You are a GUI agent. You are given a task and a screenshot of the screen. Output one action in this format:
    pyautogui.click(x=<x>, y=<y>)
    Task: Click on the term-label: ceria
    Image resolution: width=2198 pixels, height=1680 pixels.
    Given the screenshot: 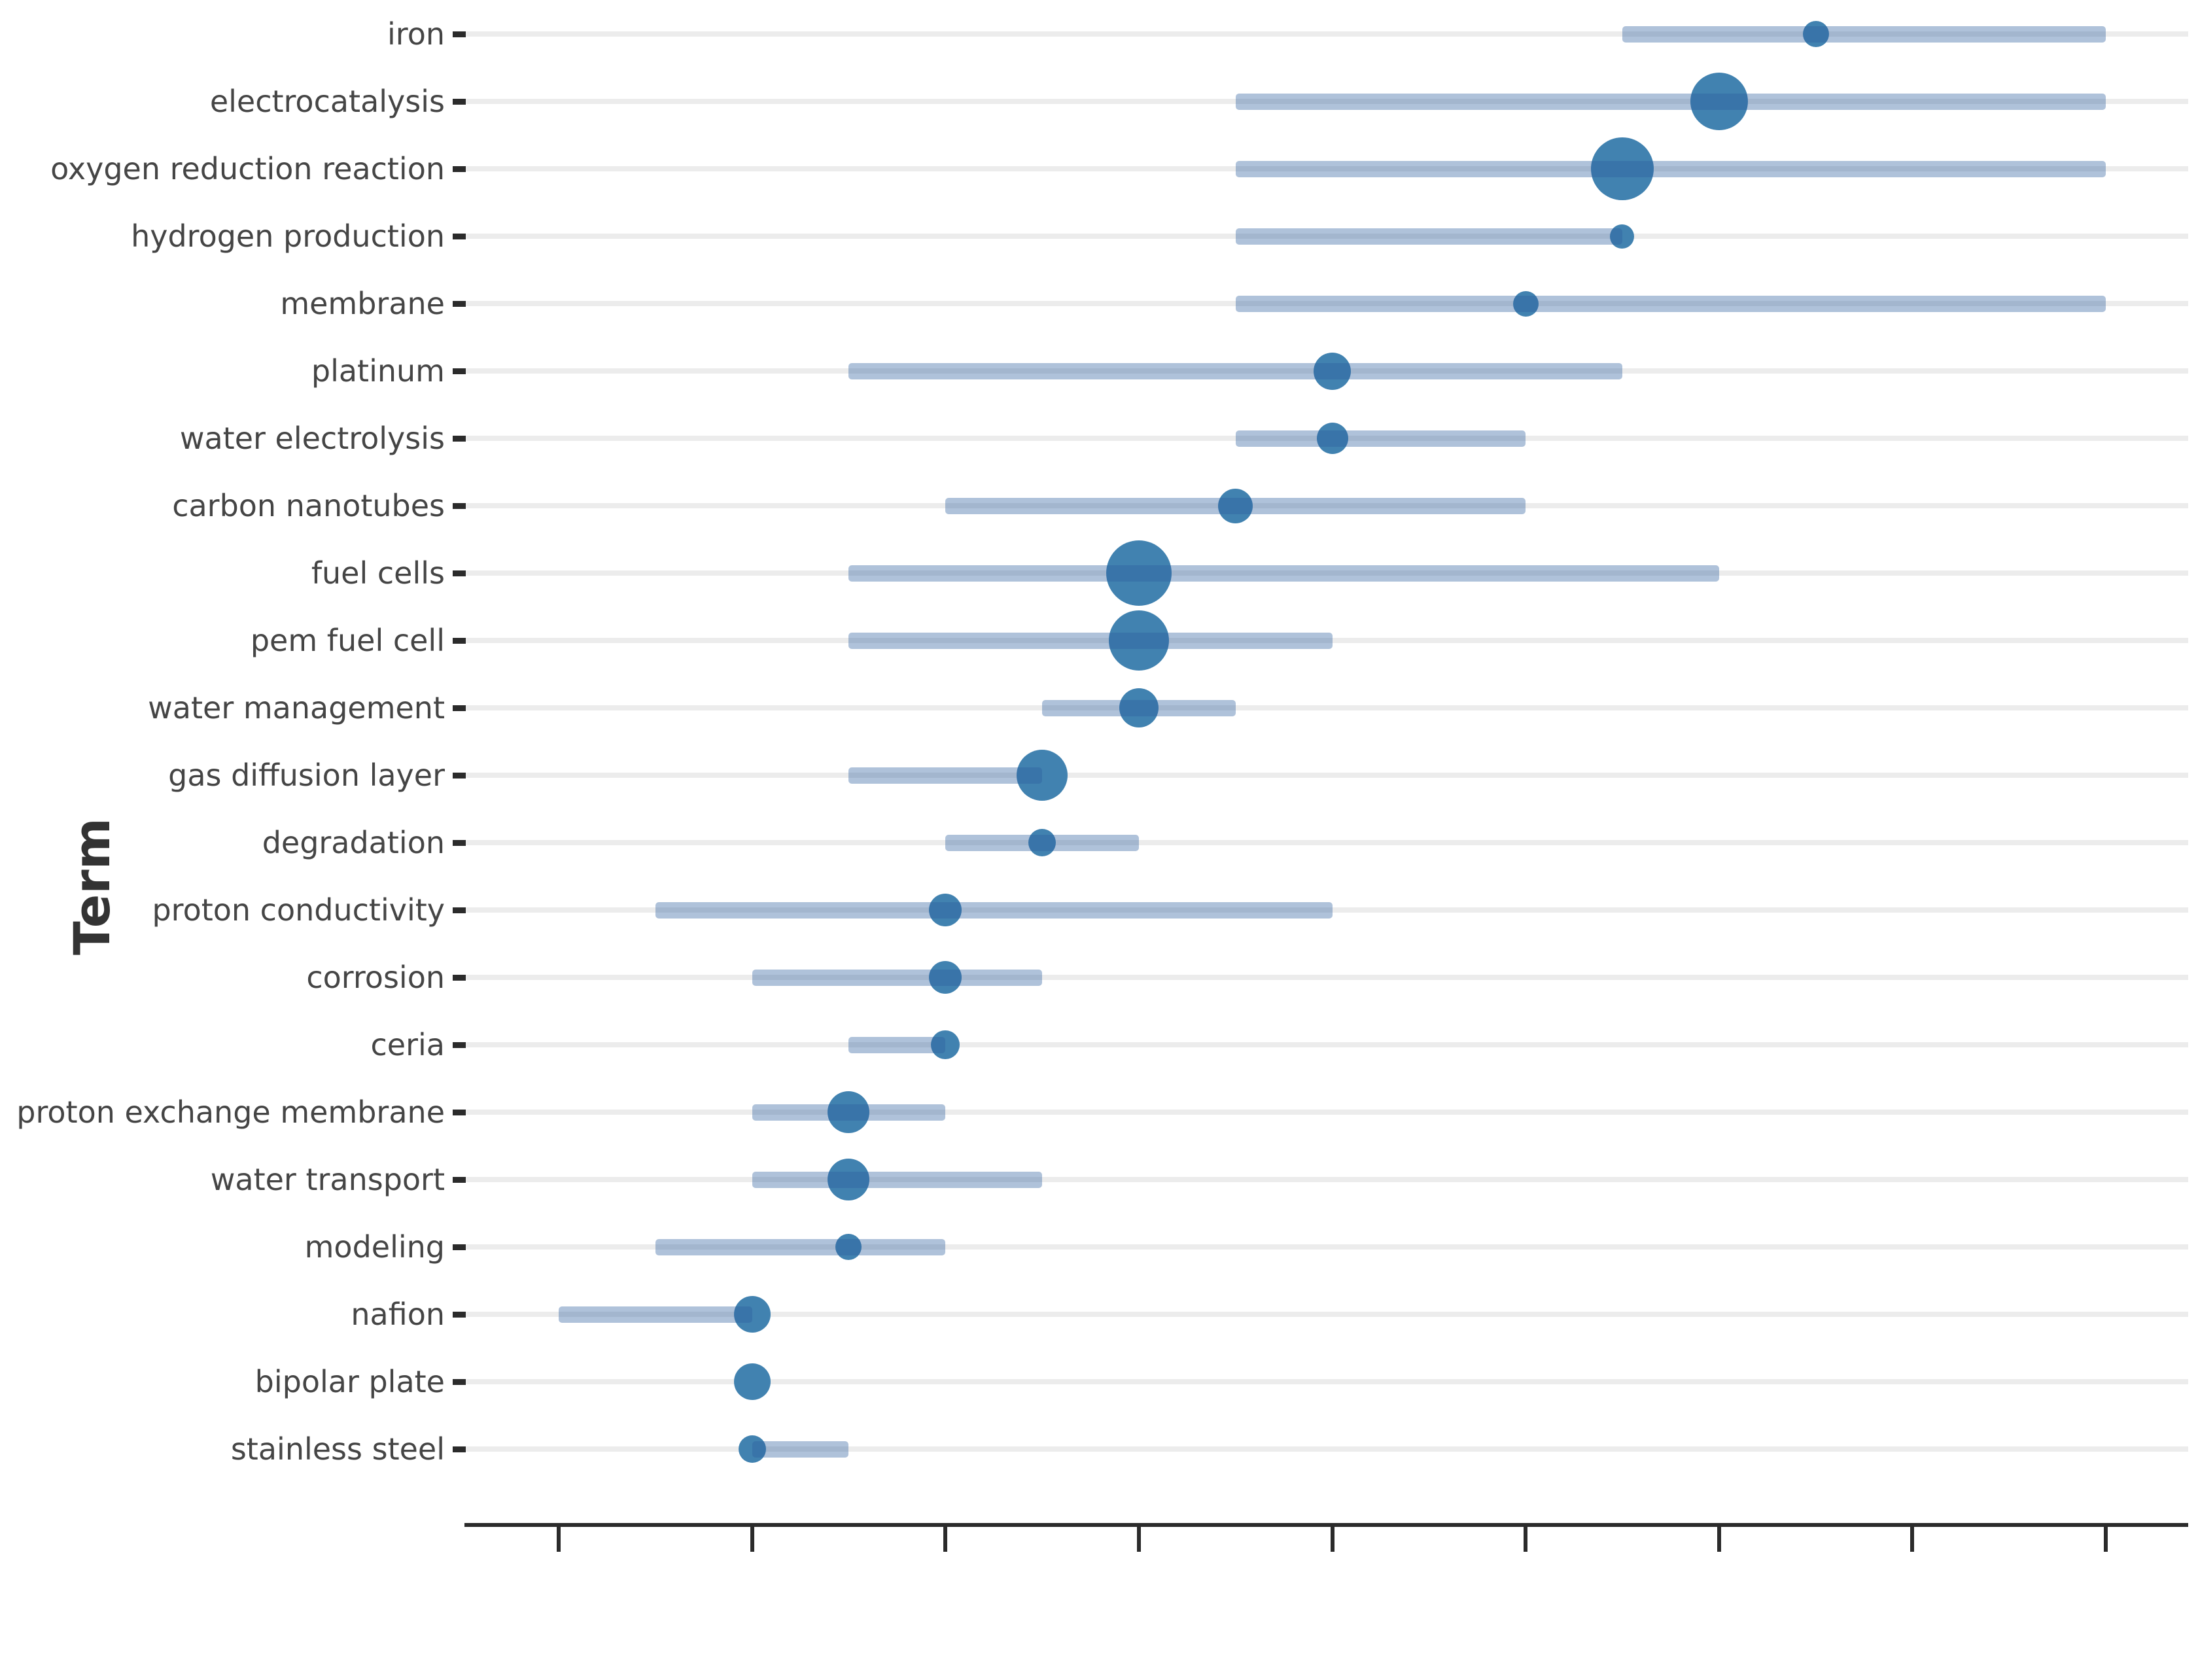 What is the action you would take?
    pyautogui.click(x=408, y=1044)
    